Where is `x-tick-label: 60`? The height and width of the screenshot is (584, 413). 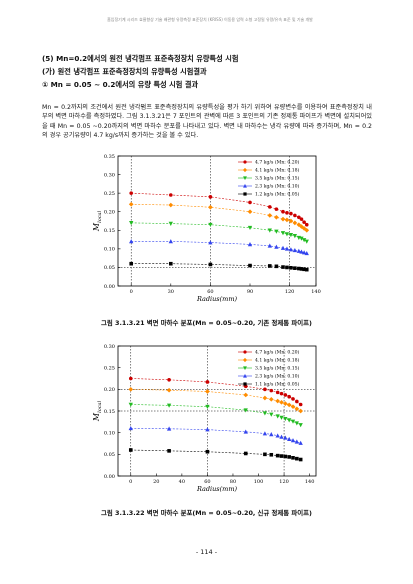
x-tick-label: 60 is located at coordinates (207, 482).